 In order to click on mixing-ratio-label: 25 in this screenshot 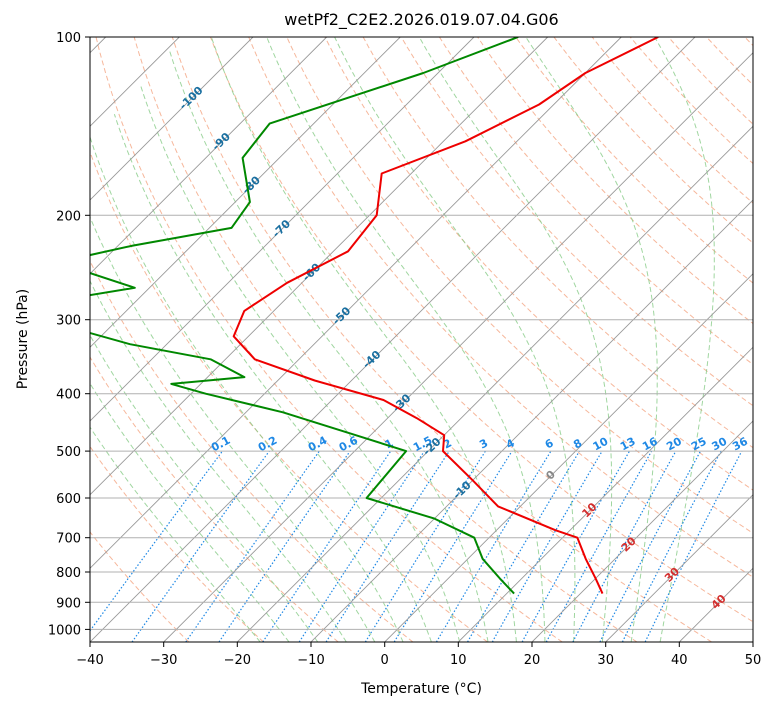, I will do `click(699, 444)`.